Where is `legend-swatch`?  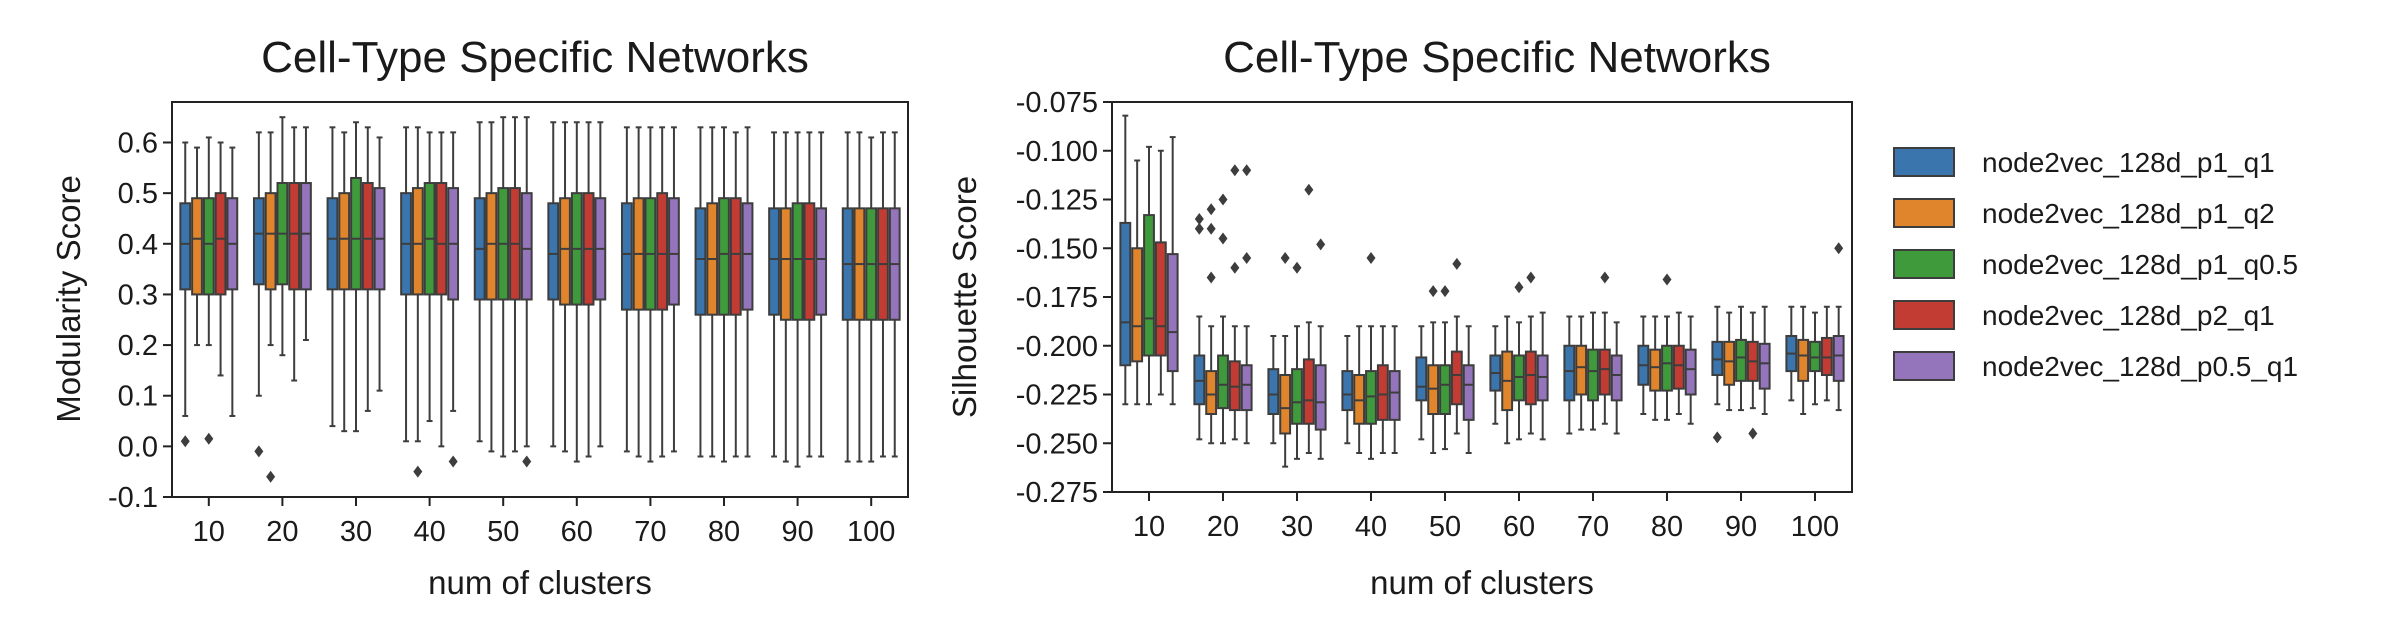 legend-swatch is located at coordinates (1924, 315).